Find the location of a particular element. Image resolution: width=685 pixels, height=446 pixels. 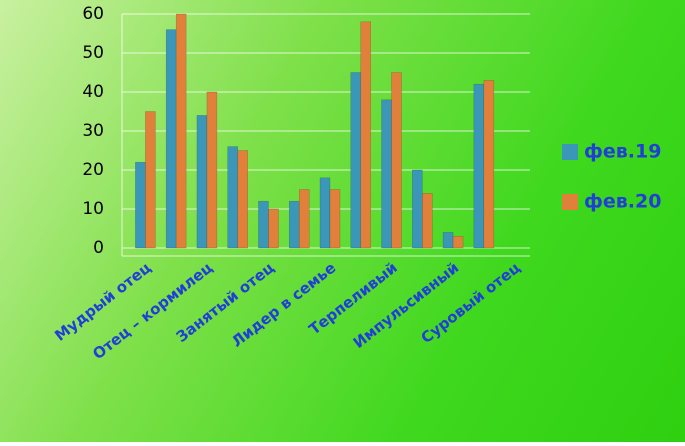

y-tick-label: 50 is located at coordinates (93, 53).